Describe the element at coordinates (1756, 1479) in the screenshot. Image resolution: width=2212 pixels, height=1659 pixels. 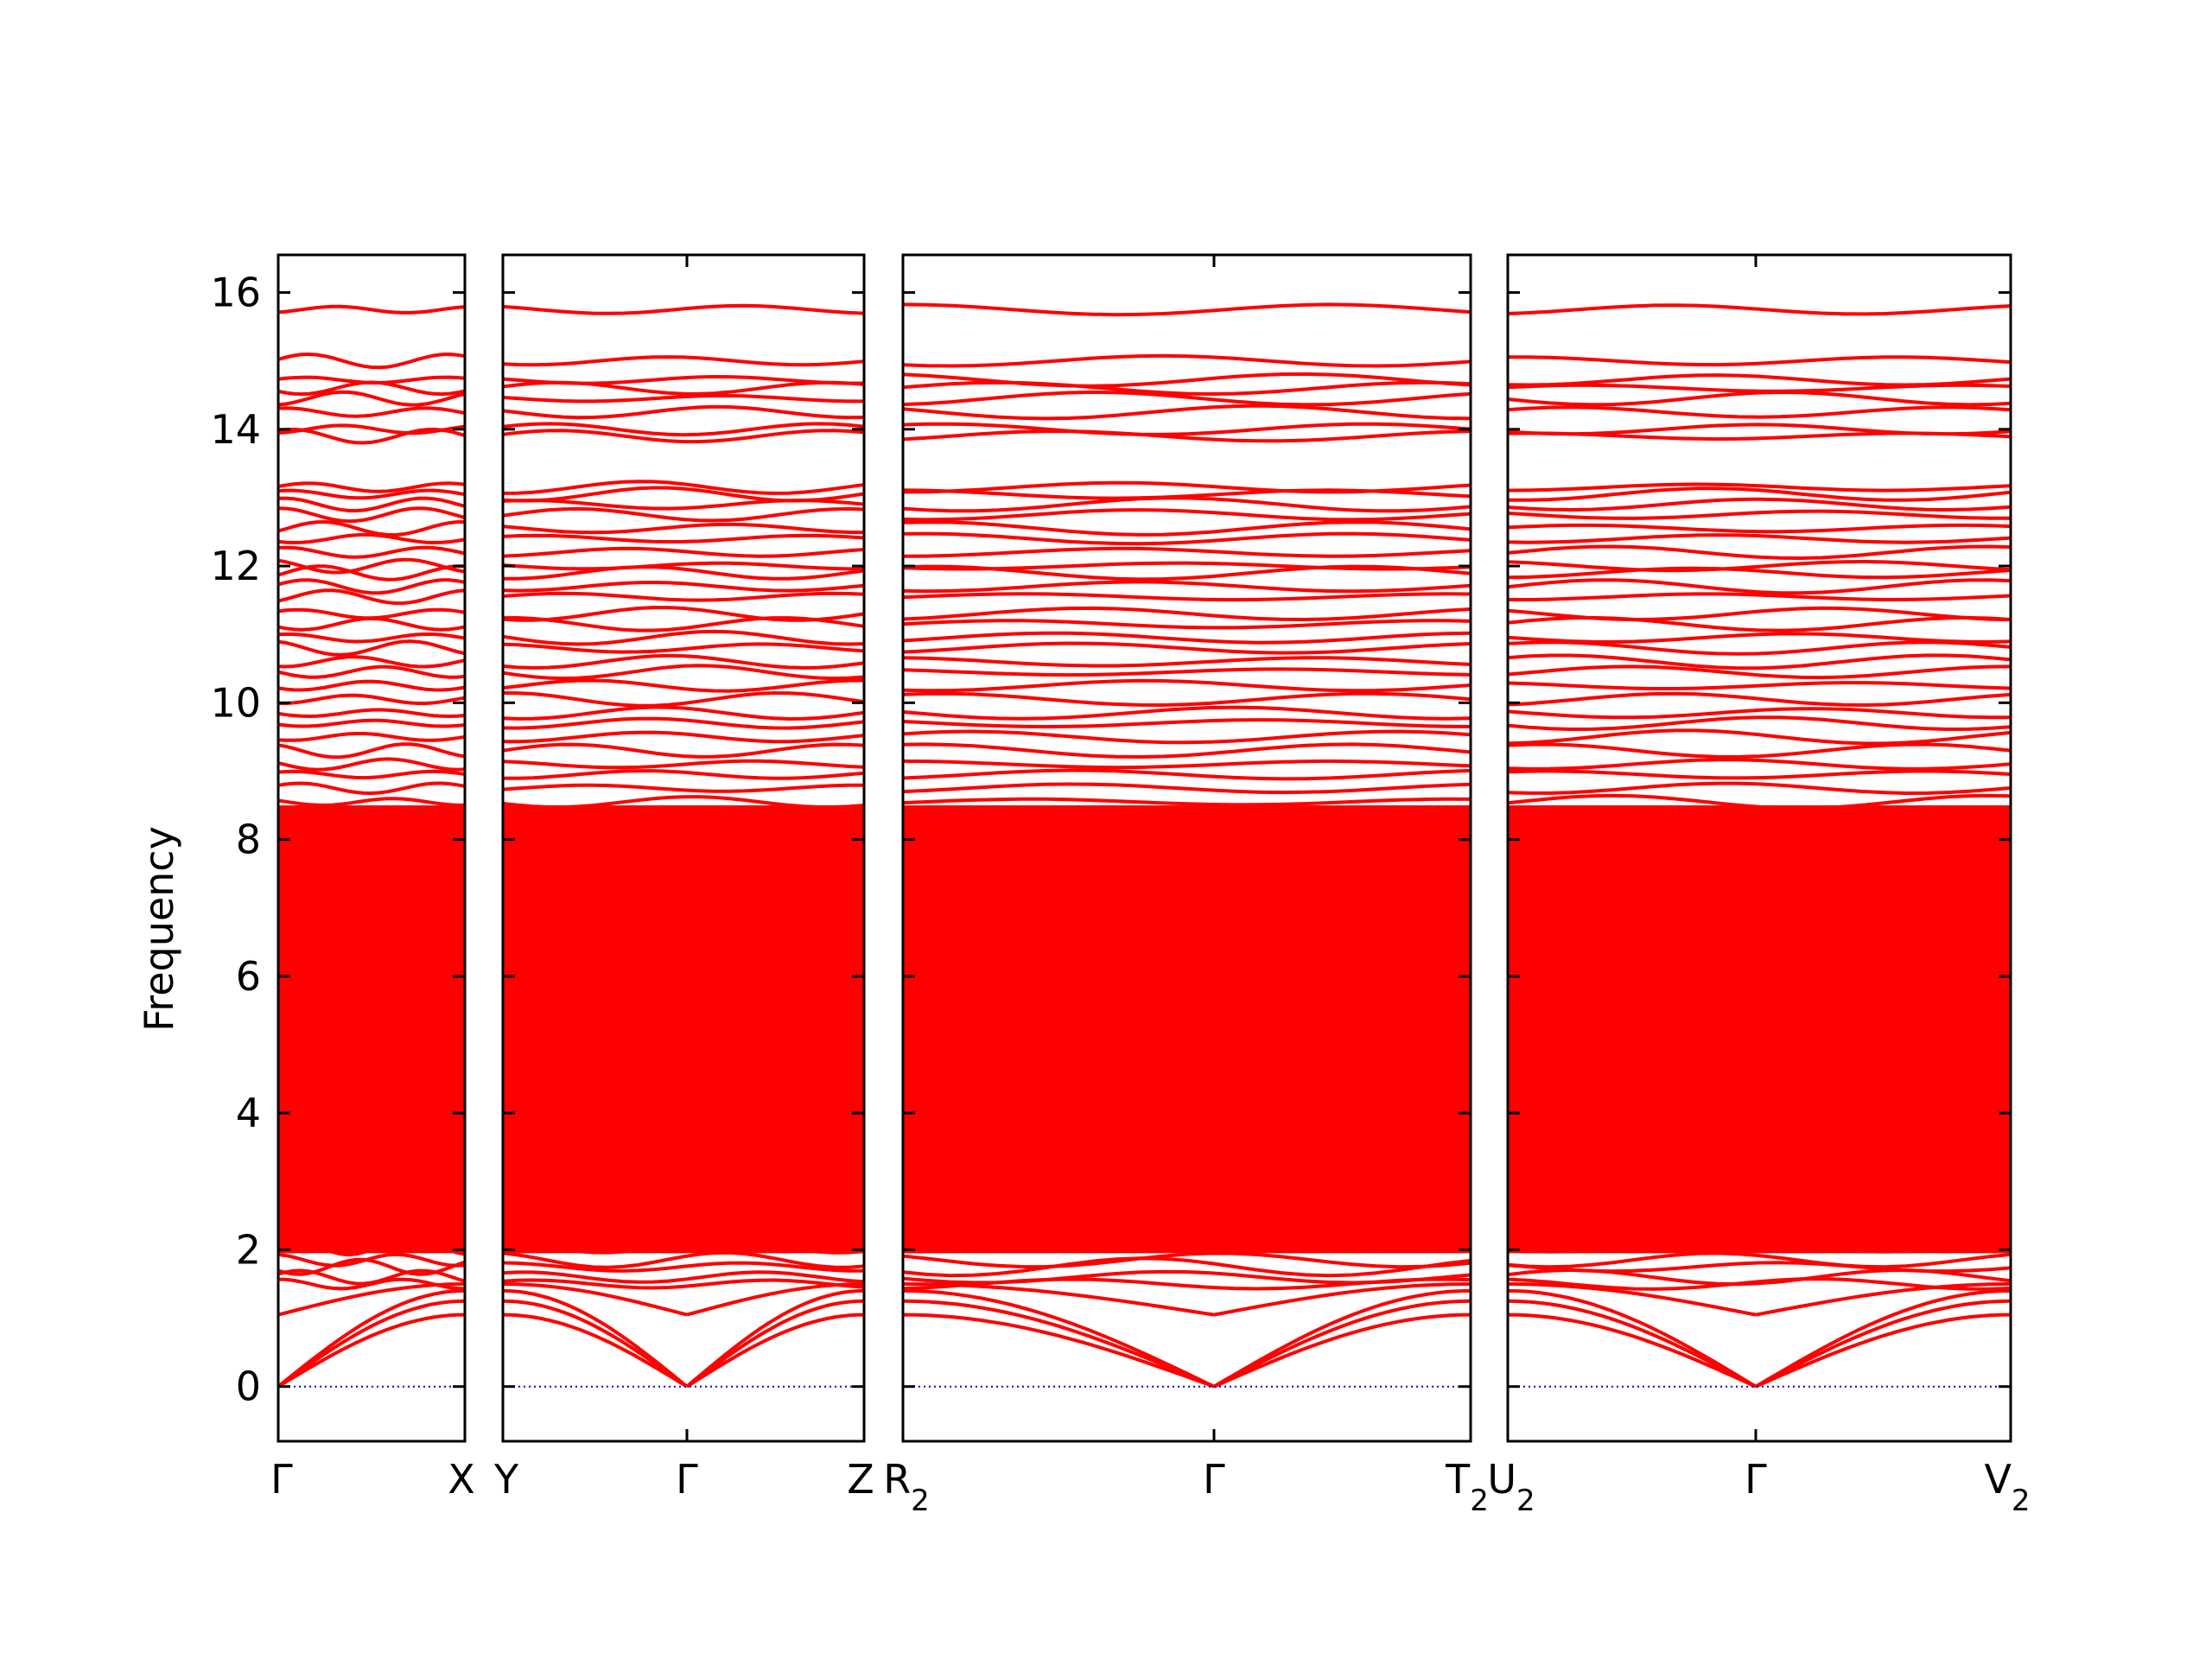
I see `x-tick-label-mid: Γ` at that location.